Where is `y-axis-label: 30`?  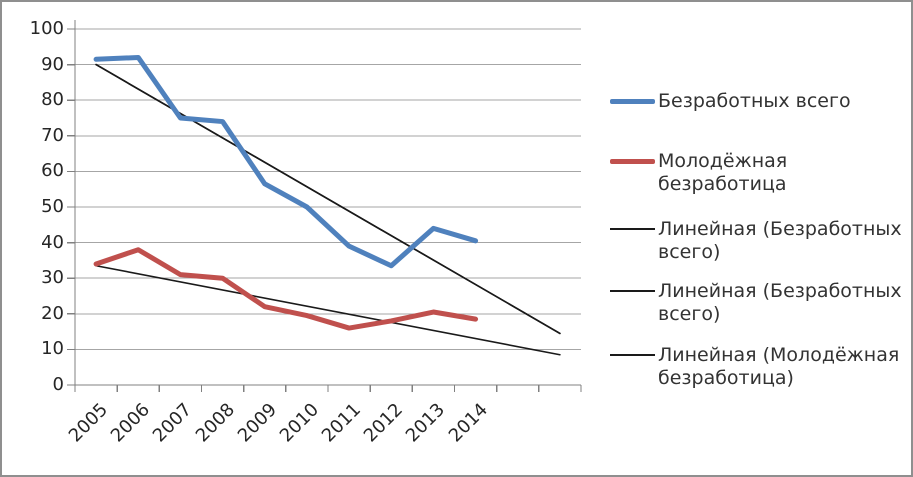
y-axis-label: 30 is located at coordinates (52, 278).